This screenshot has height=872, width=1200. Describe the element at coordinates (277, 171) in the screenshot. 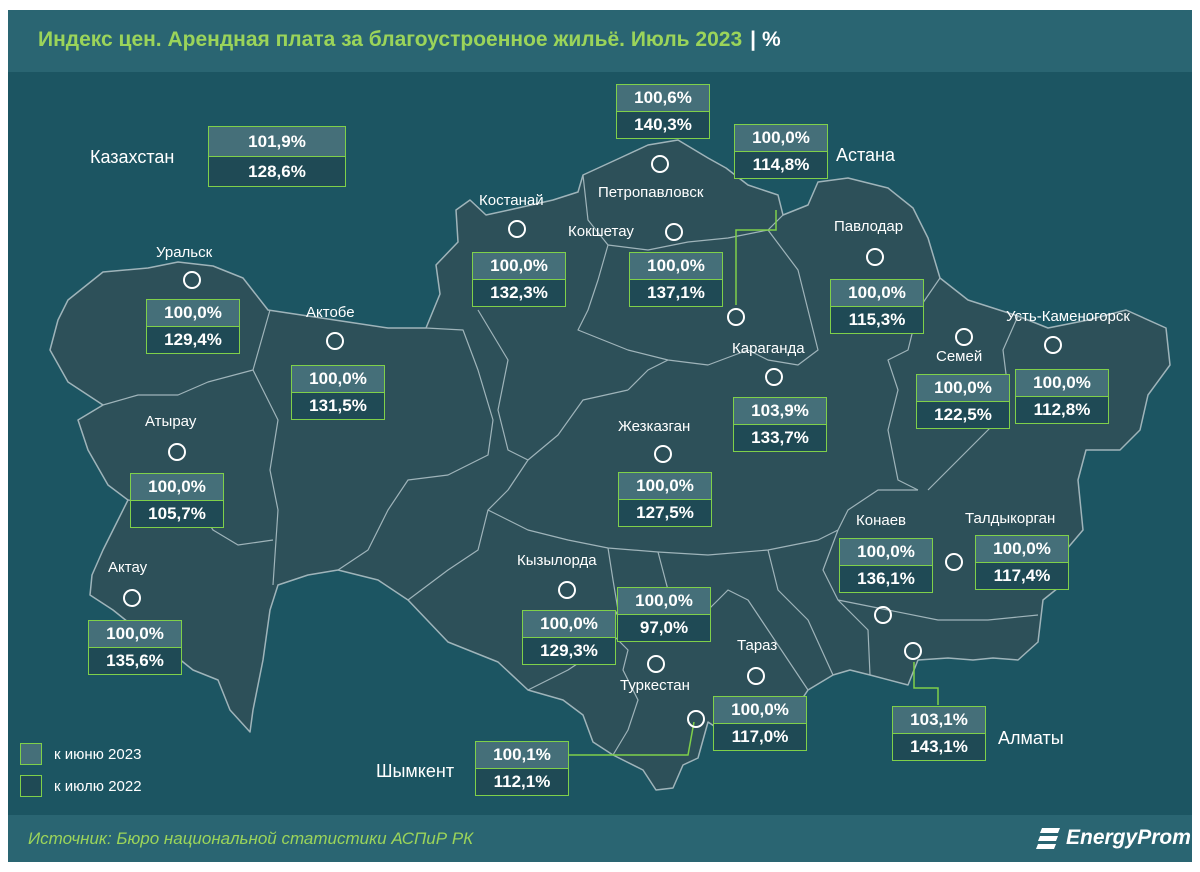

I see `country-value-july: 128,6%` at that location.